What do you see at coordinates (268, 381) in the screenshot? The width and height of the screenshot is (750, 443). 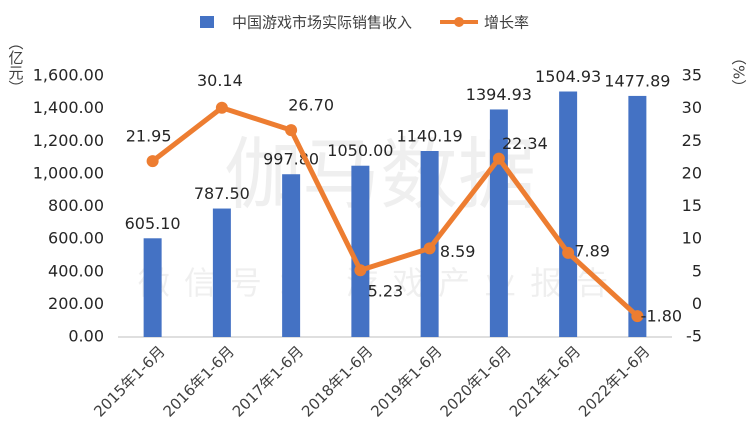 I see `x-tick-label: 2017年1-6月` at bounding box center [268, 381].